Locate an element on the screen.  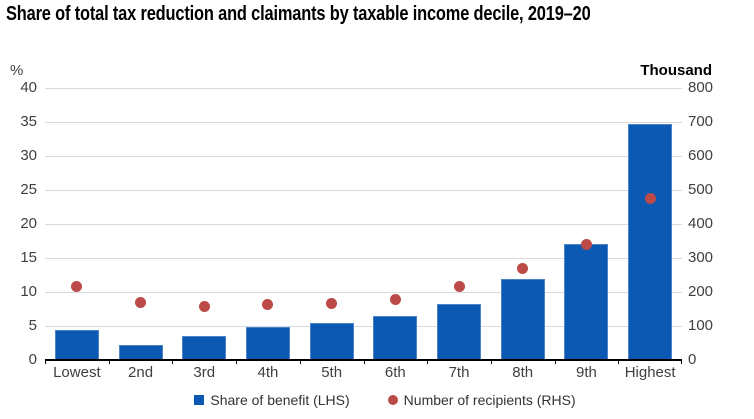
dot-2nd is located at coordinates (141, 303).